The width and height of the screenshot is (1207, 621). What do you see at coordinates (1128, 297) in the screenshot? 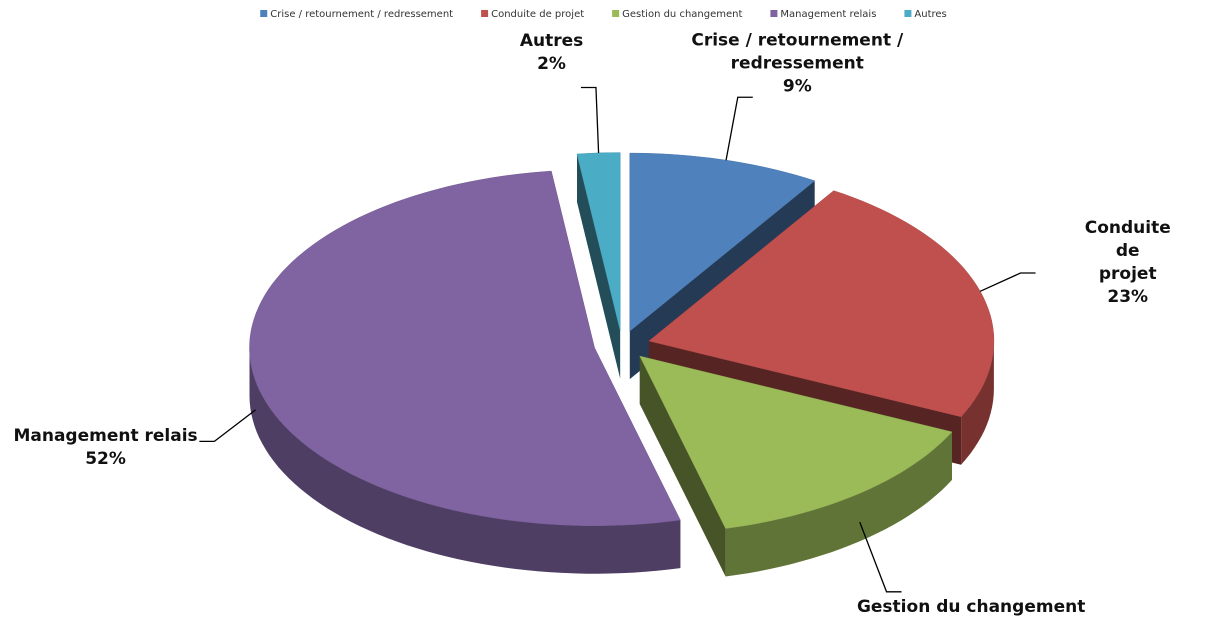
I see `label-value: 23%` at bounding box center [1128, 297].